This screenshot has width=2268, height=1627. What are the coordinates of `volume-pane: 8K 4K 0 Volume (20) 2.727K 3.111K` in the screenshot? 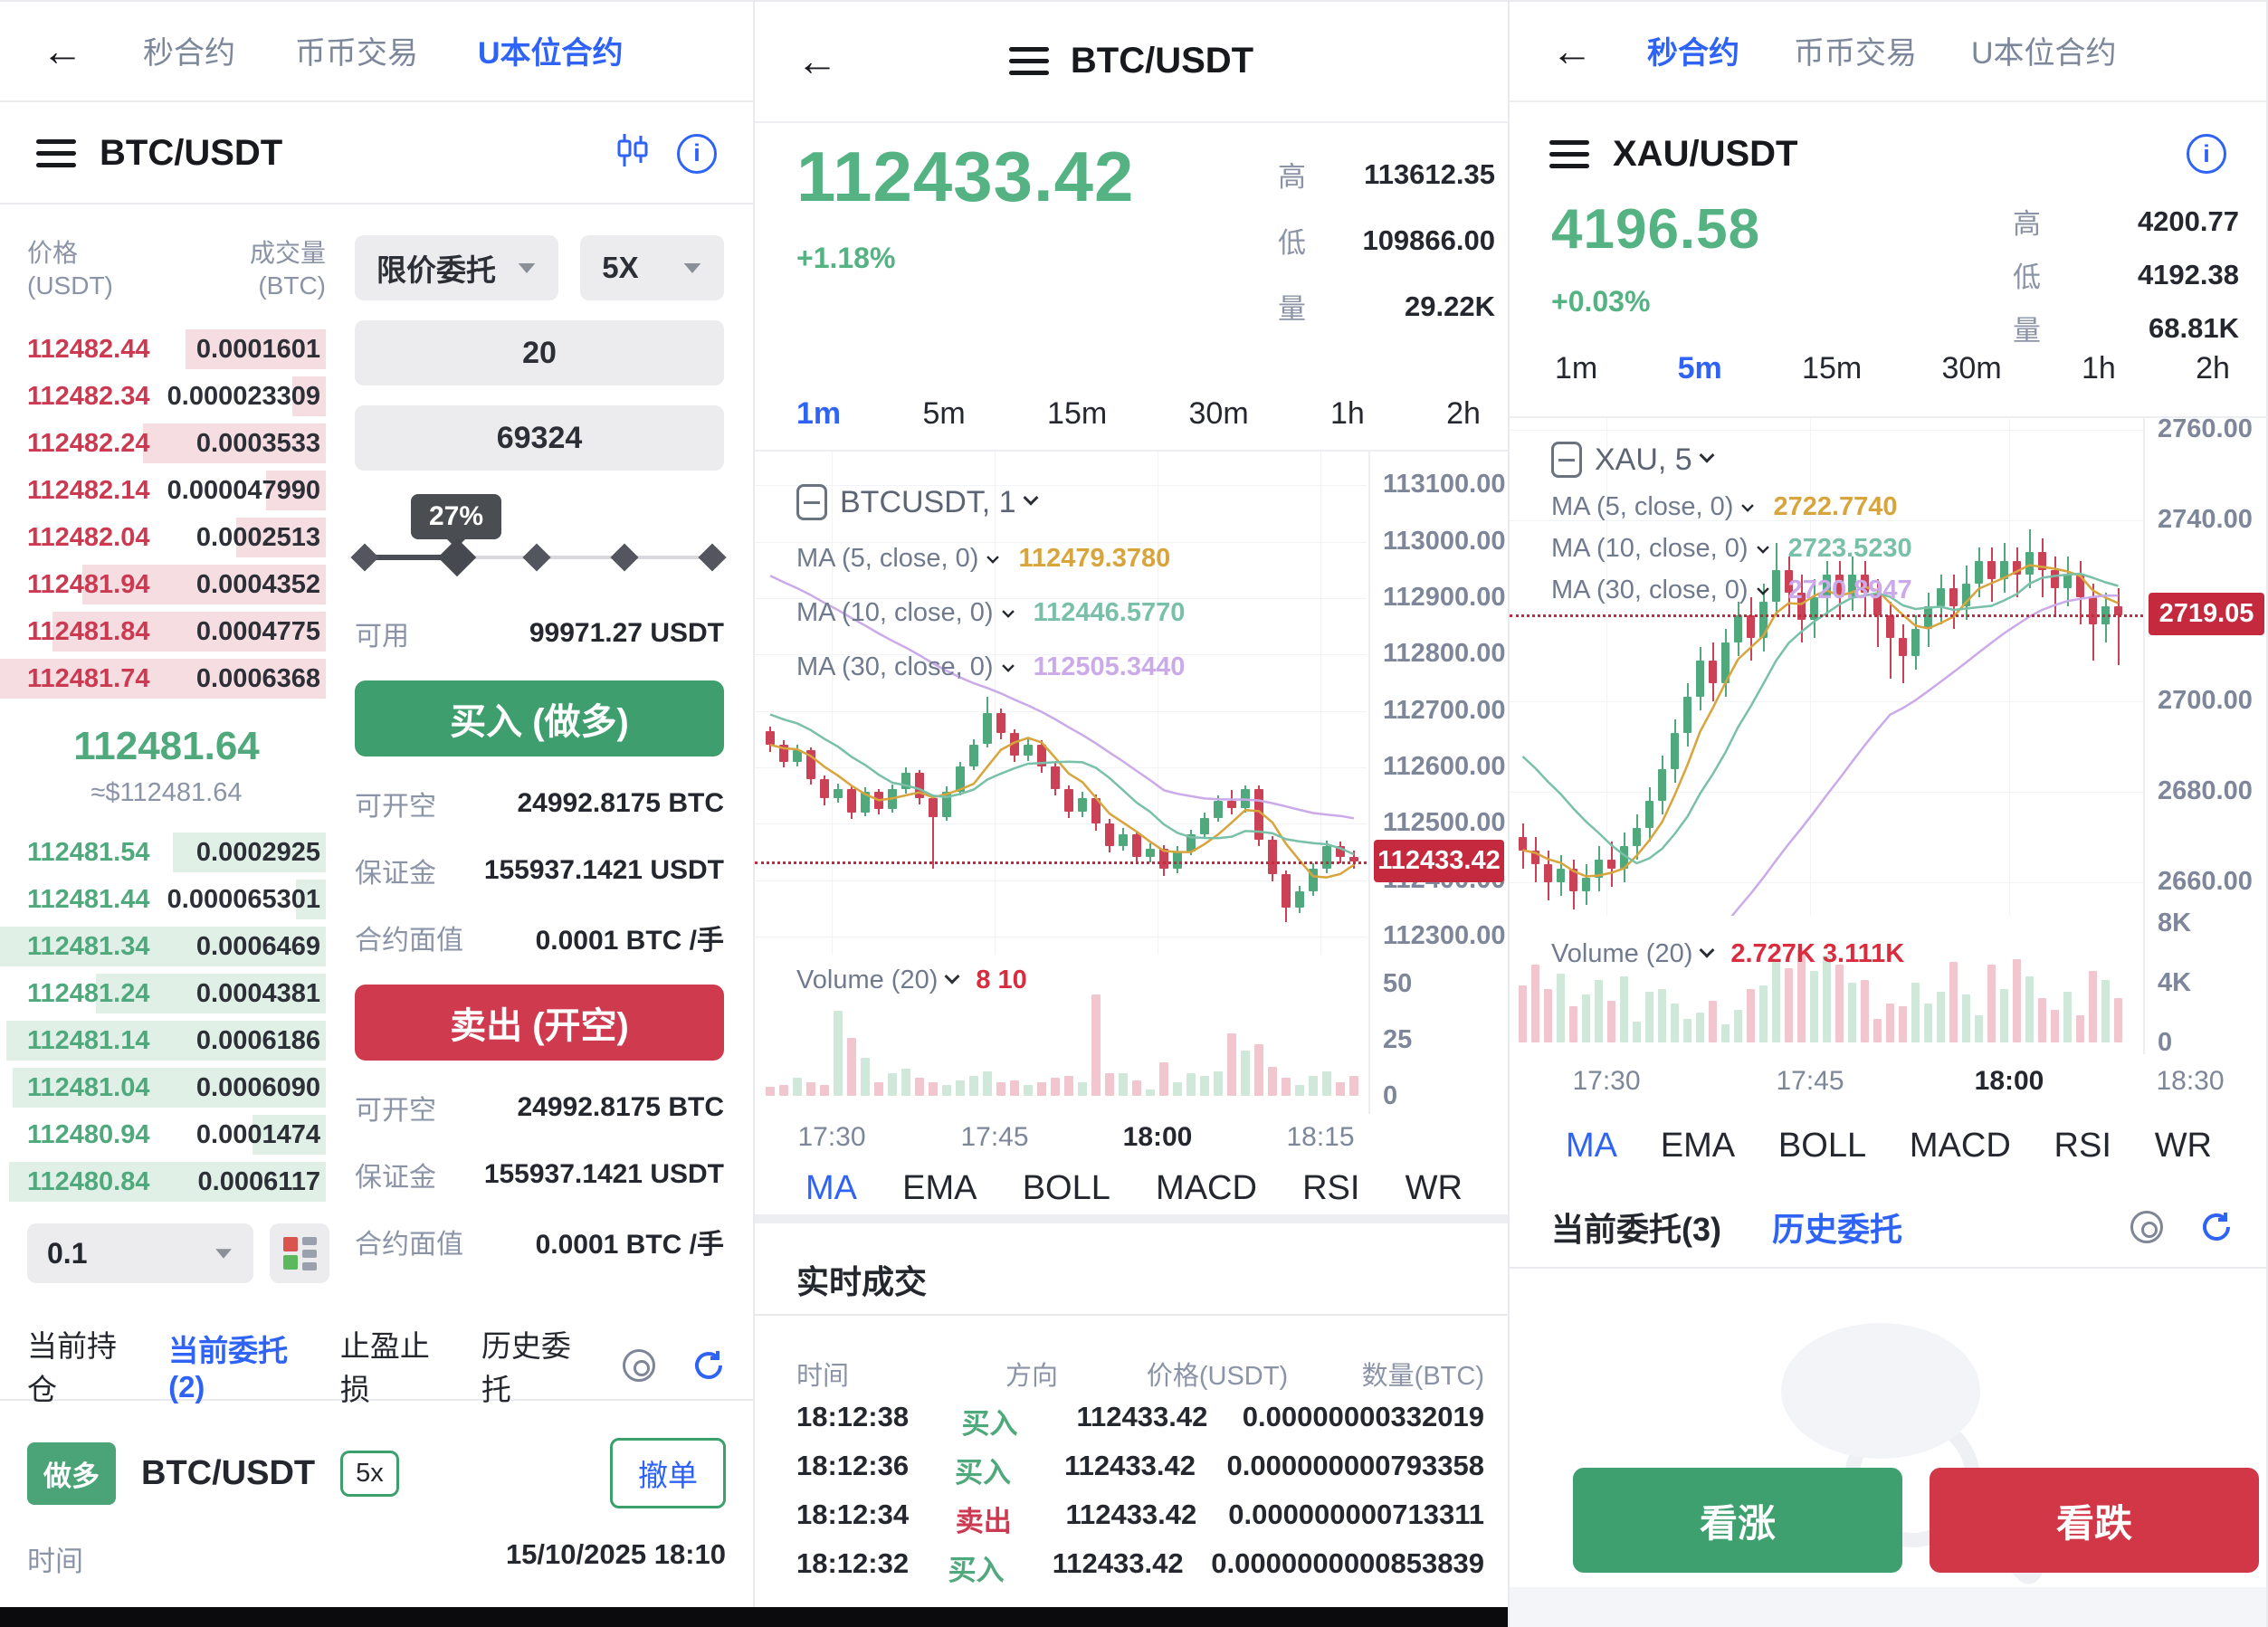 It's located at (1889, 983).